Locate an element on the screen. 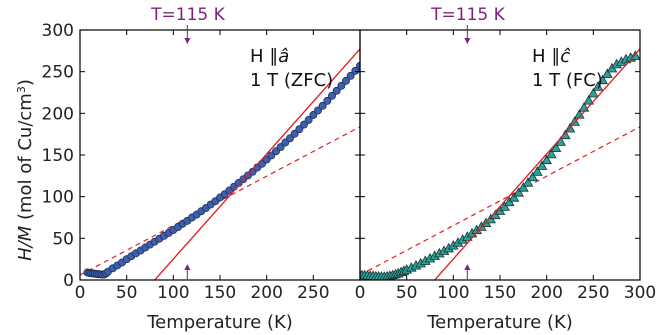 Image resolution: width=661 pixels, height=335 pixels. condition-annotation-left: 1 T (ZFC) is located at coordinates (291, 80).